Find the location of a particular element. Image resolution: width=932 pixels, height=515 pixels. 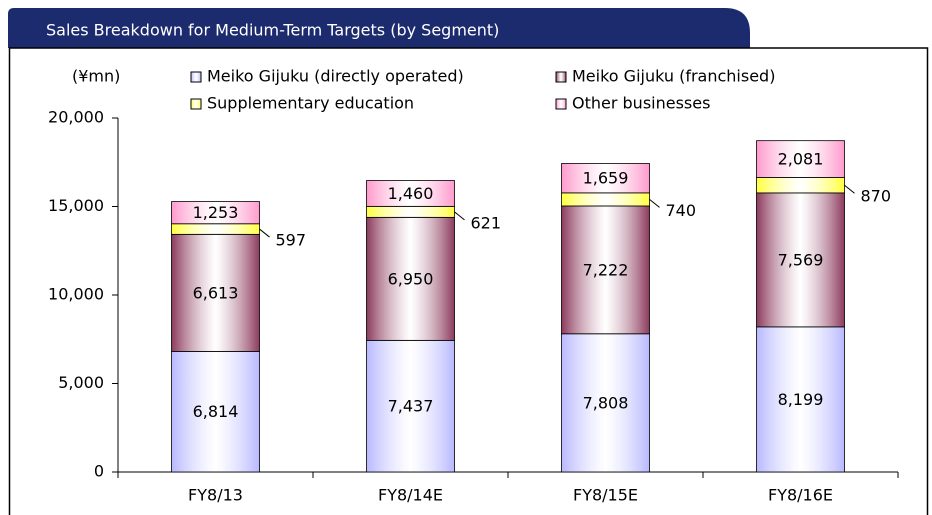

data-label: 7,437 is located at coordinates (411, 406).